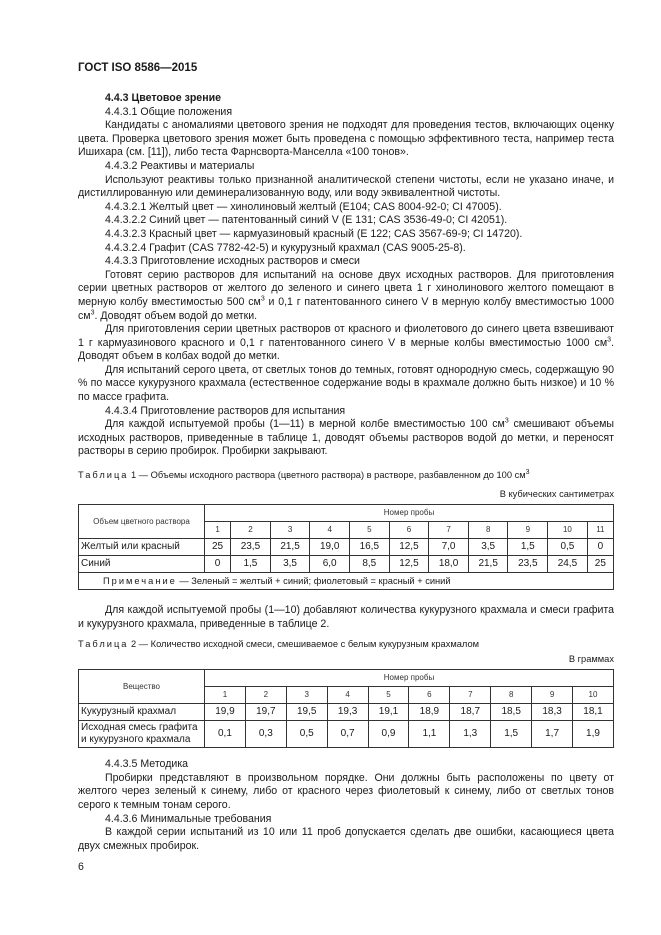  I want to click on table-cell: 1,3, so click(470, 734).